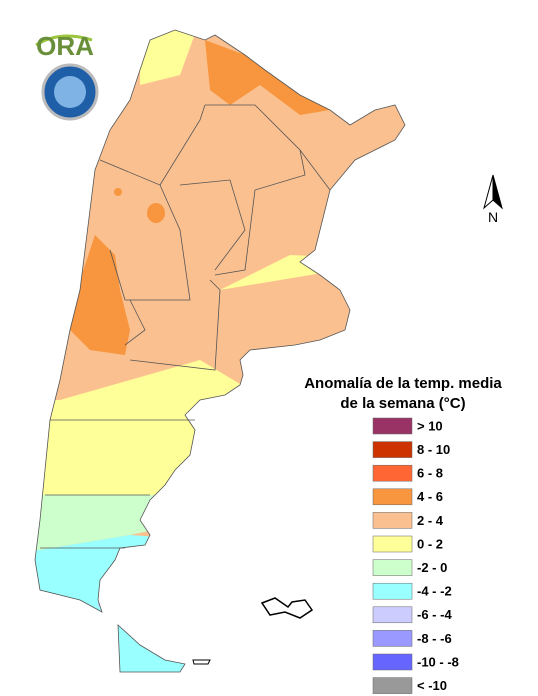 The image size is (538, 696). I want to click on legend-label: 4 - 6, so click(430, 496).